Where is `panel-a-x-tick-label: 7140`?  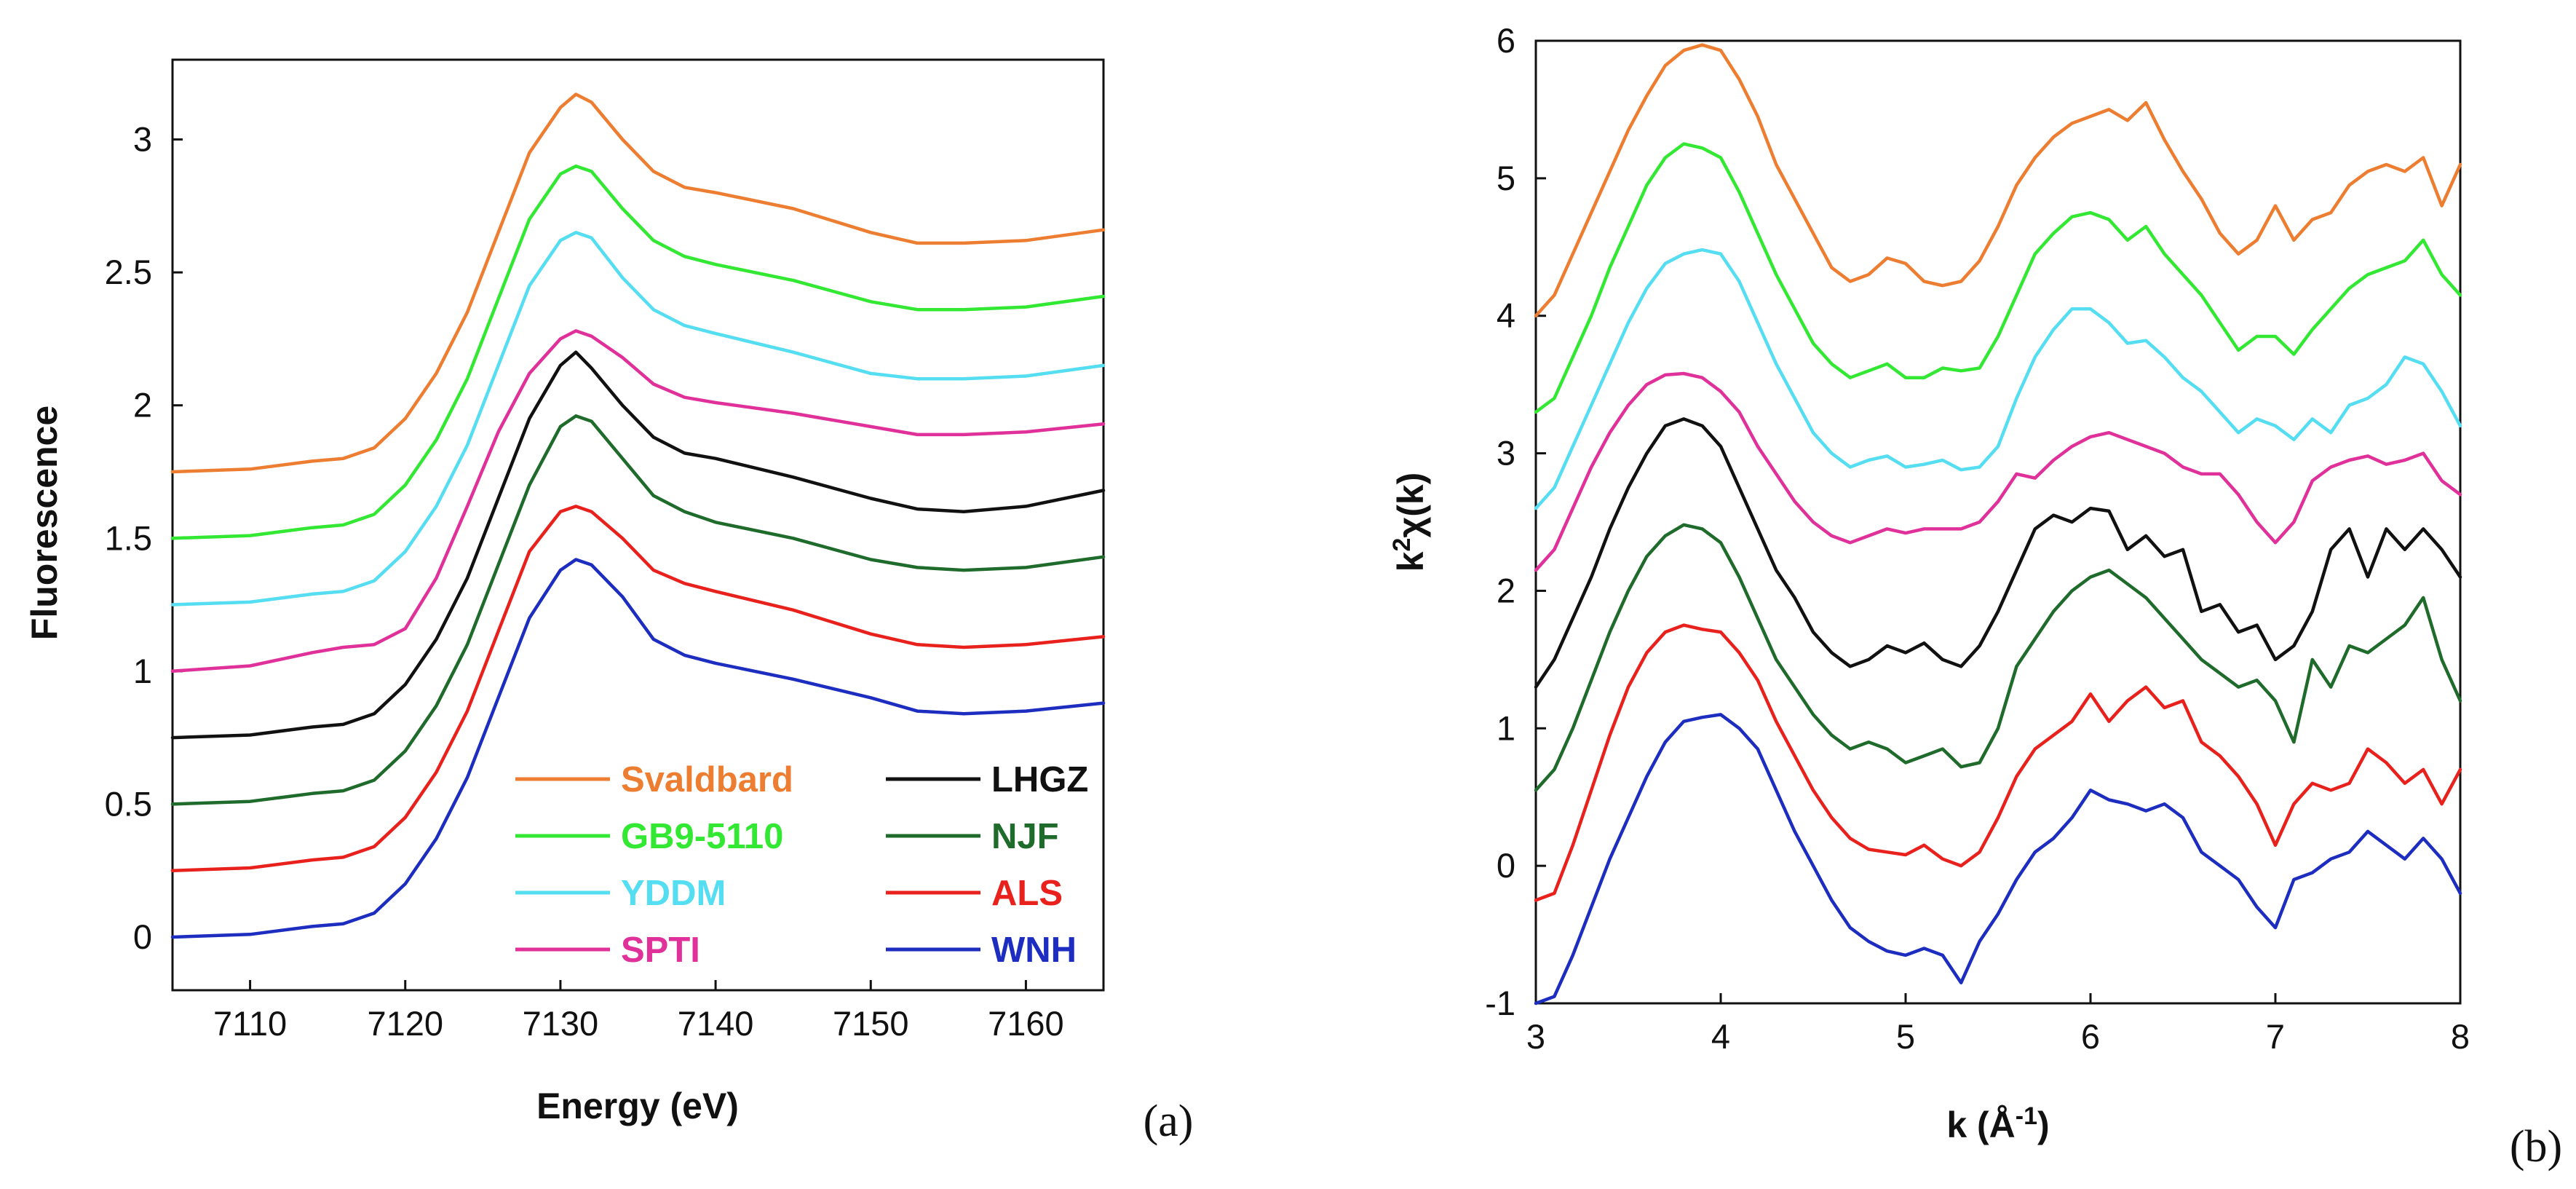
panel-a-x-tick-label: 7140 is located at coordinates (716, 1023).